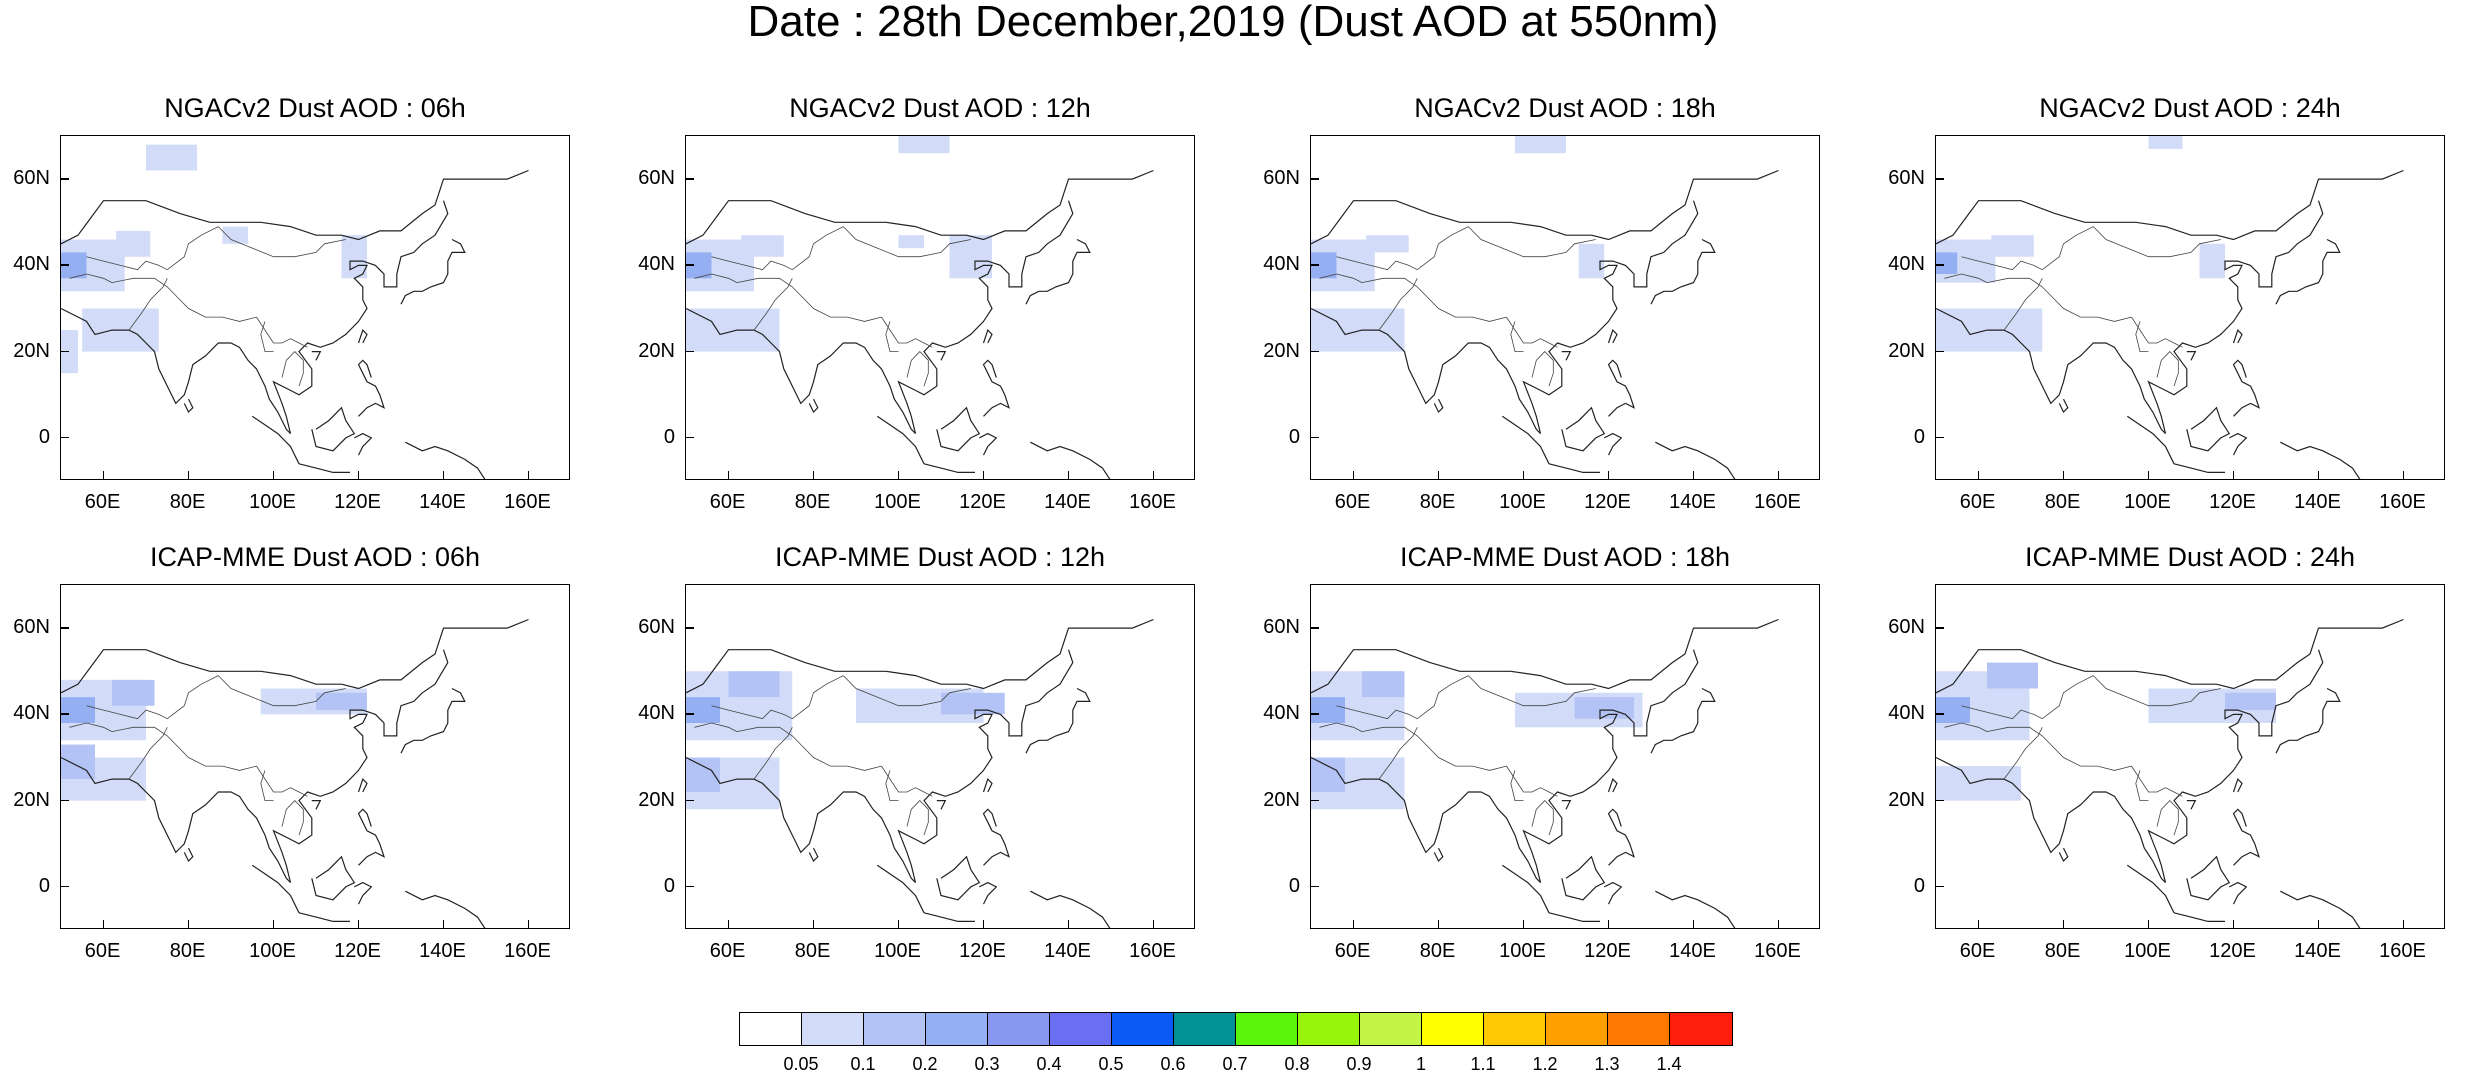  Describe the element at coordinates (940, 108) in the screenshot. I see `panel-title-ngac-12: NGACv2 Dust AOD : 12h` at that location.